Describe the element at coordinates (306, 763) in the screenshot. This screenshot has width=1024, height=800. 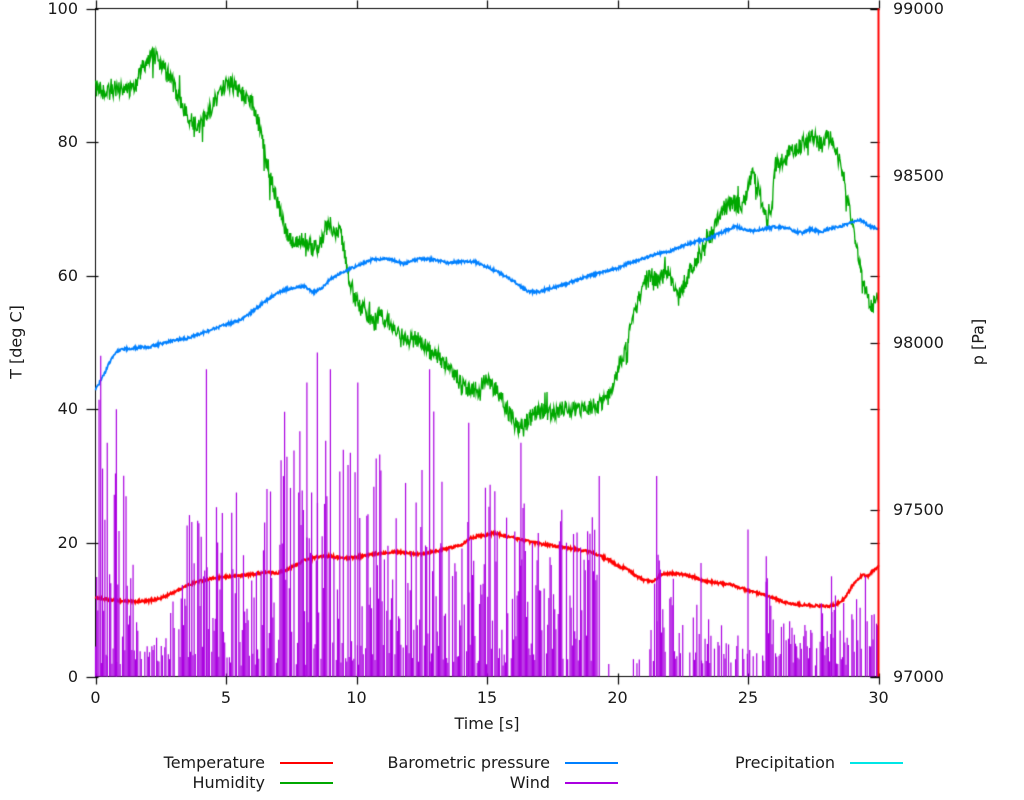
I see `legend-line-temperature` at that location.